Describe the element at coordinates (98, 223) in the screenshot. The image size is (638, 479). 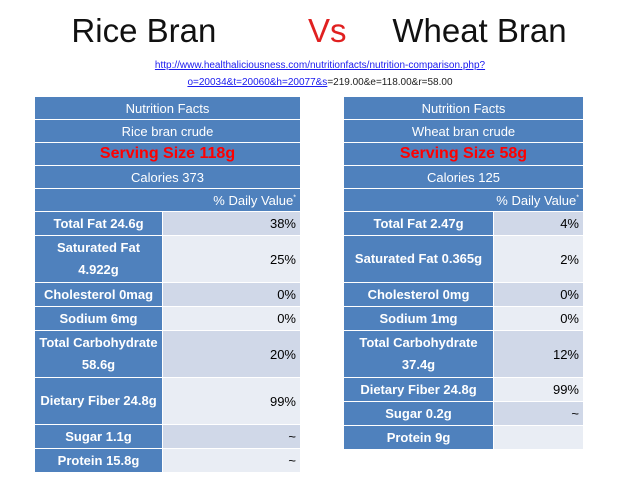
I see `nutrient-label: Total Fat 24.6g` at that location.